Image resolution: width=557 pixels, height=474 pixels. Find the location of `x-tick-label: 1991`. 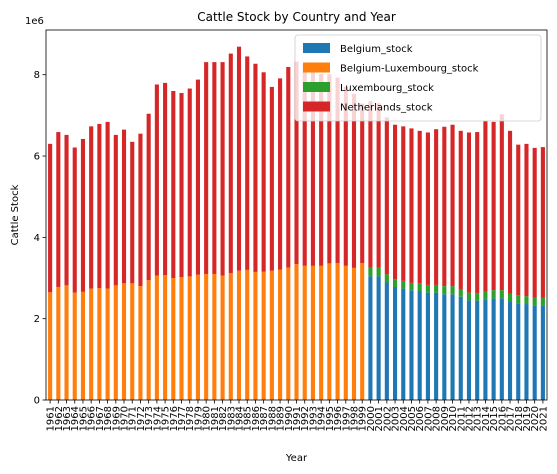

x-tick-label: 1991 is located at coordinates (297, 418).